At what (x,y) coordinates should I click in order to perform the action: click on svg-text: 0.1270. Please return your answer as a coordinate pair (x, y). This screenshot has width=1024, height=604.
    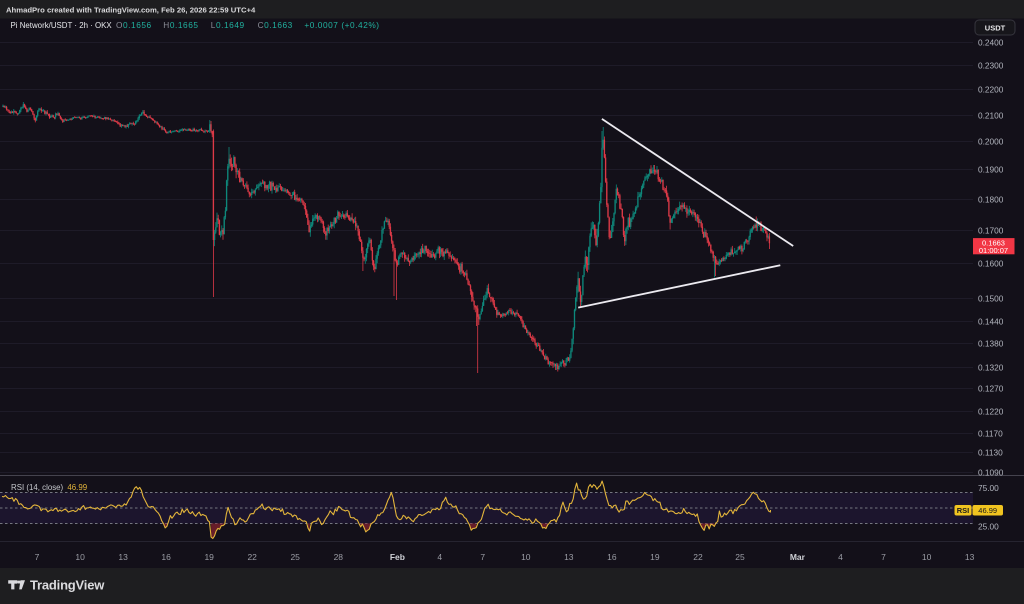
    Looking at the image, I should click on (991, 388).